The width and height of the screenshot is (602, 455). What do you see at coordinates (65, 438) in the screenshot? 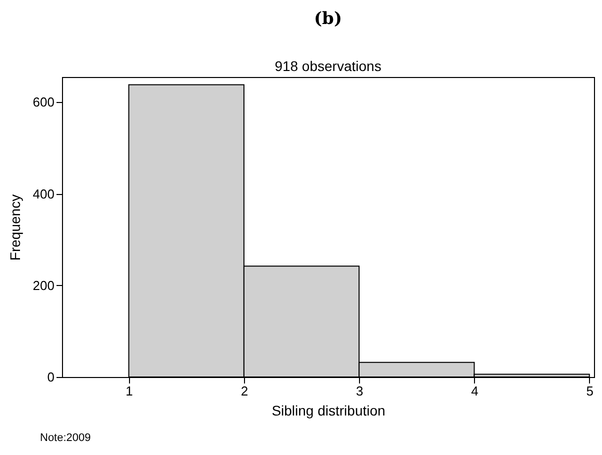
I see `text: Note:2009` at bounding box center [65, 438].